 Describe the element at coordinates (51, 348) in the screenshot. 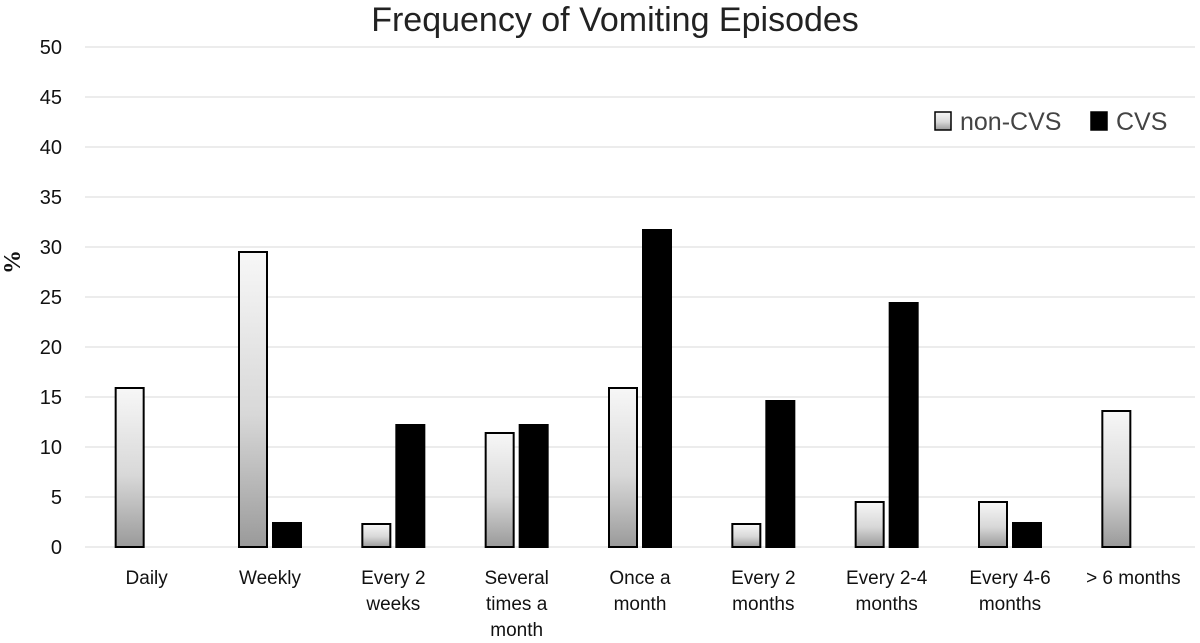

I see `y-tick-label: 20` at that location.